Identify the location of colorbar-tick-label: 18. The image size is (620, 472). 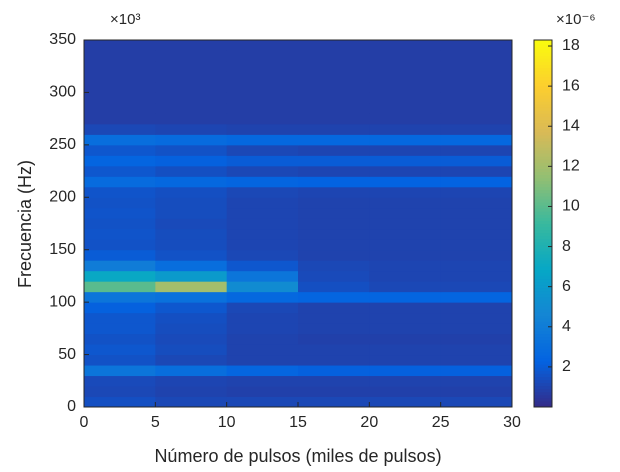
(571, 45).